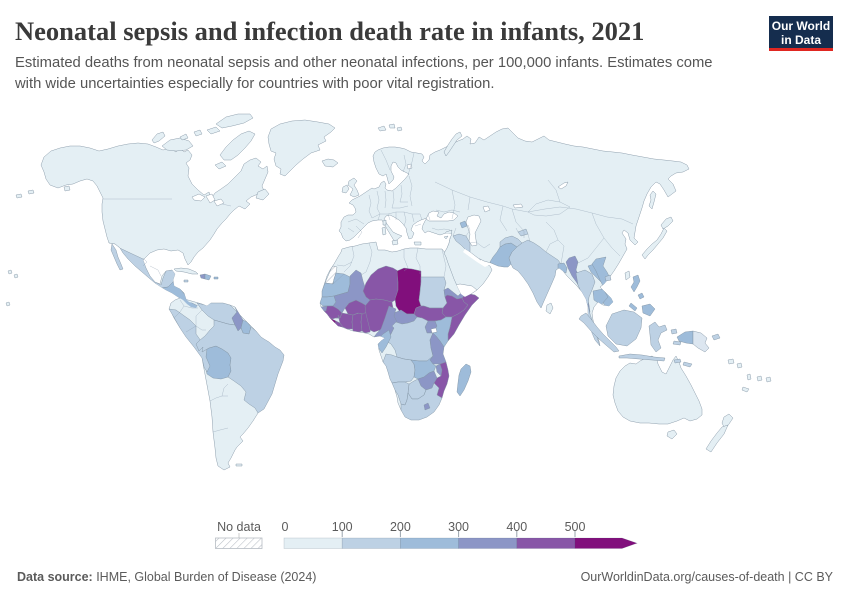  What do you see at coordinates (400, 527) in the screenshot?
I see `svg-text: 200` at bounding box center [400, 527].